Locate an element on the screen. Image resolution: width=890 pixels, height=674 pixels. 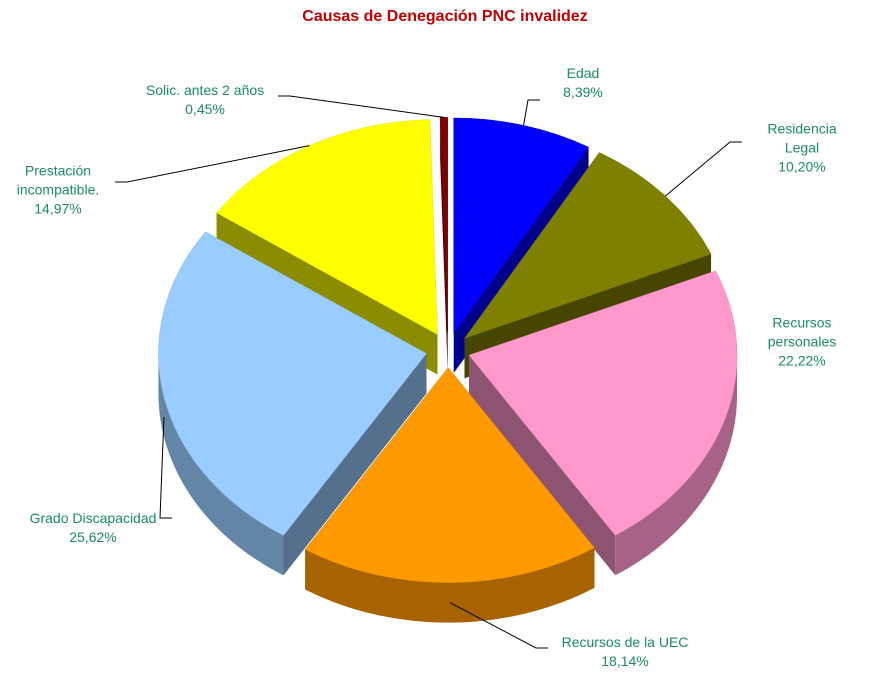
data-label: Residencia Legal 10,20% is located at coordinates (802, 148).